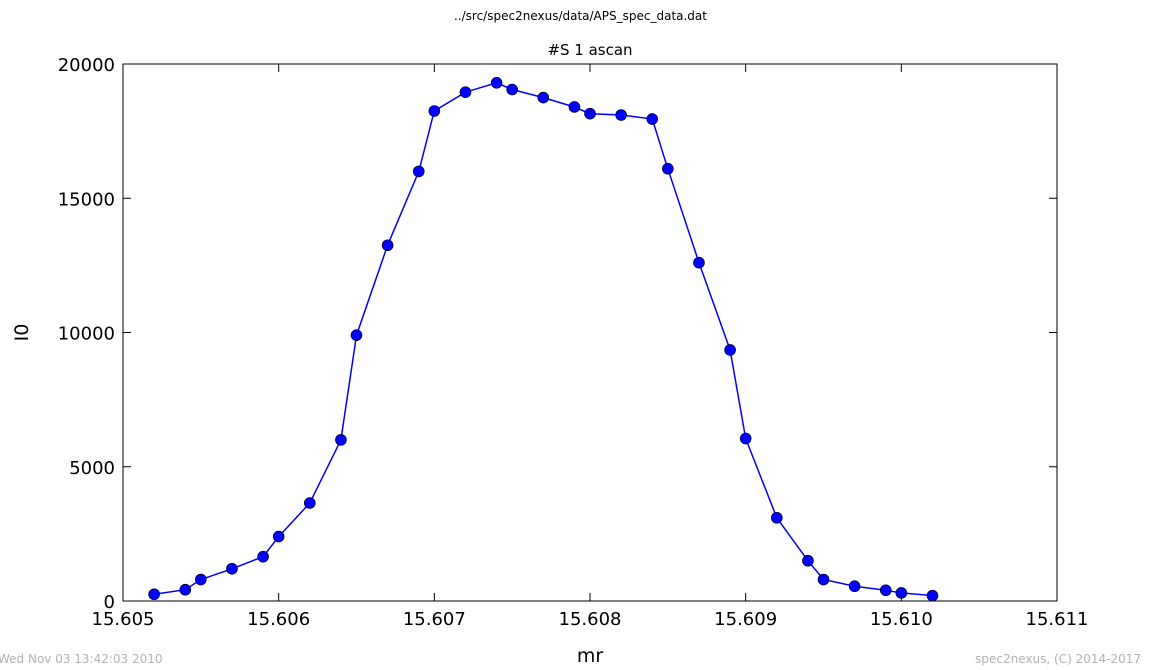 This screenshot has width=1161, height=670. What do you see at coordinates (590, 619) in the screenshot?
I see `x-tick-label: 15.608` at bounding box center [590, 619].